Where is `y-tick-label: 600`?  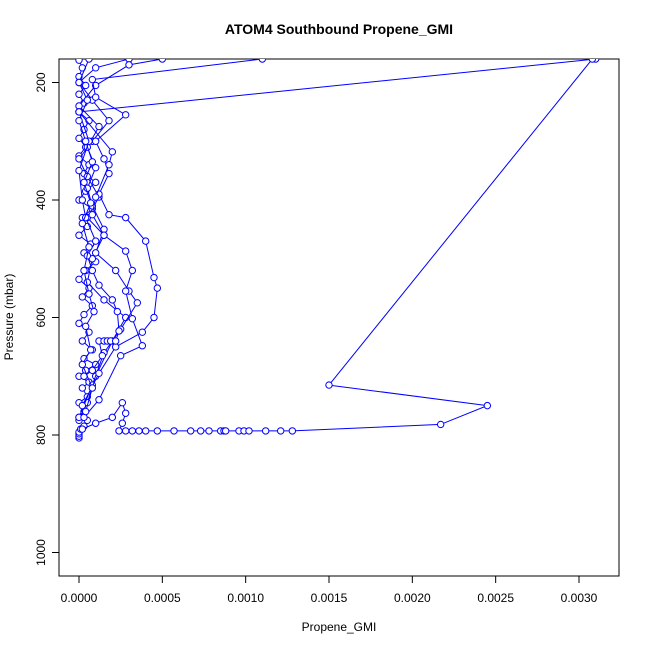
y-tick-label: 600 is located at coordinates (41, 317).